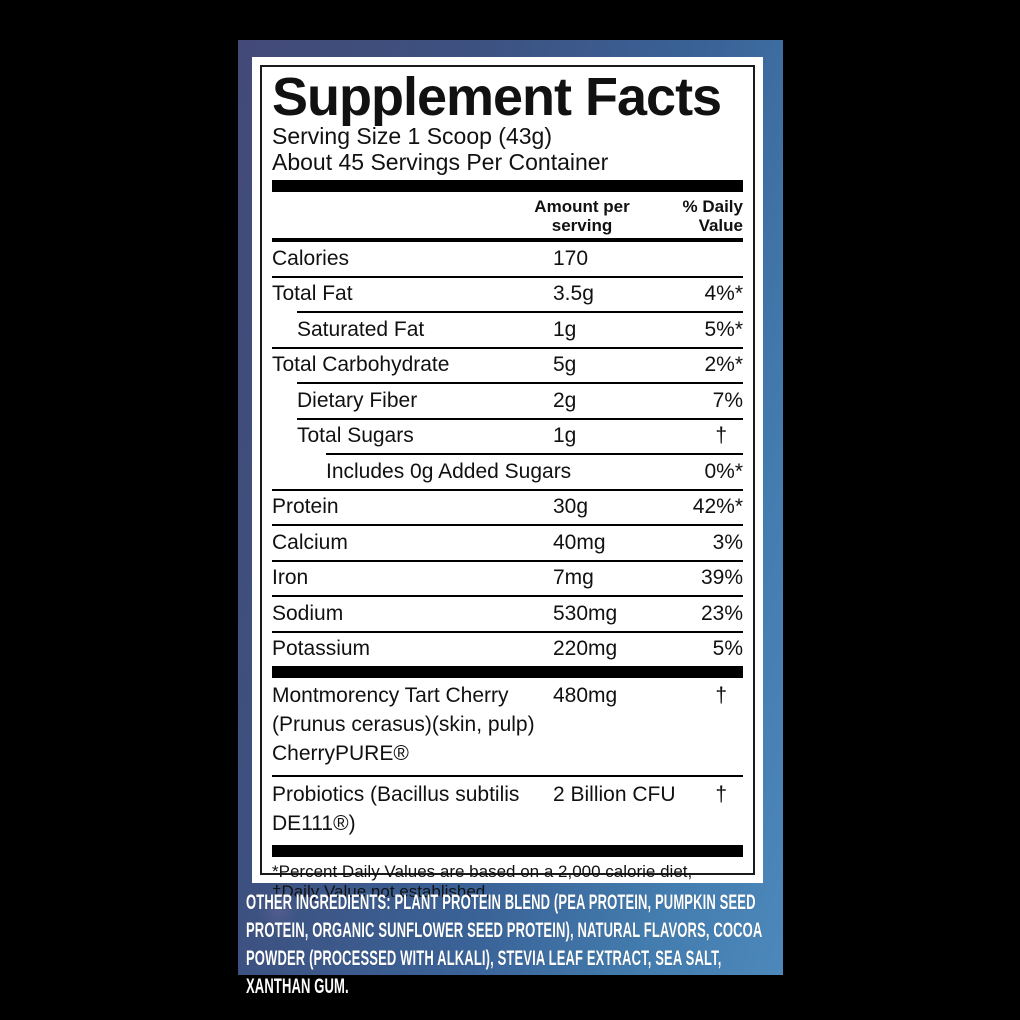 This screenshot has height=1020, width=1020. Describe the element at coordinates (507, 401) in the screenshot. I see `nutrient-row-dietary-fiber: Dietary Fiber 2g 7%` at that location.